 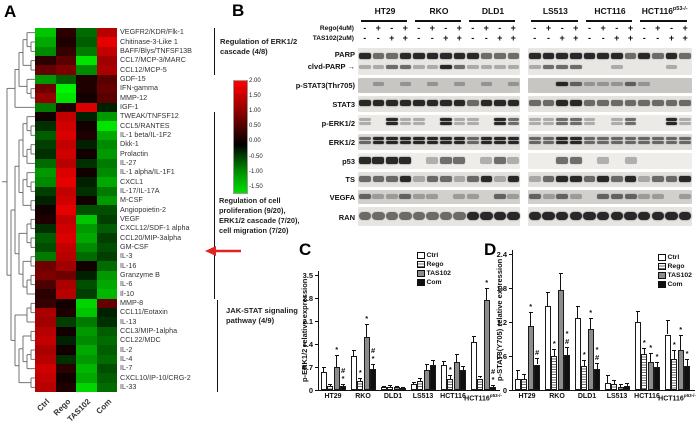 I want to click on cell-line-header: DLD1, so click(x=493, y=11).